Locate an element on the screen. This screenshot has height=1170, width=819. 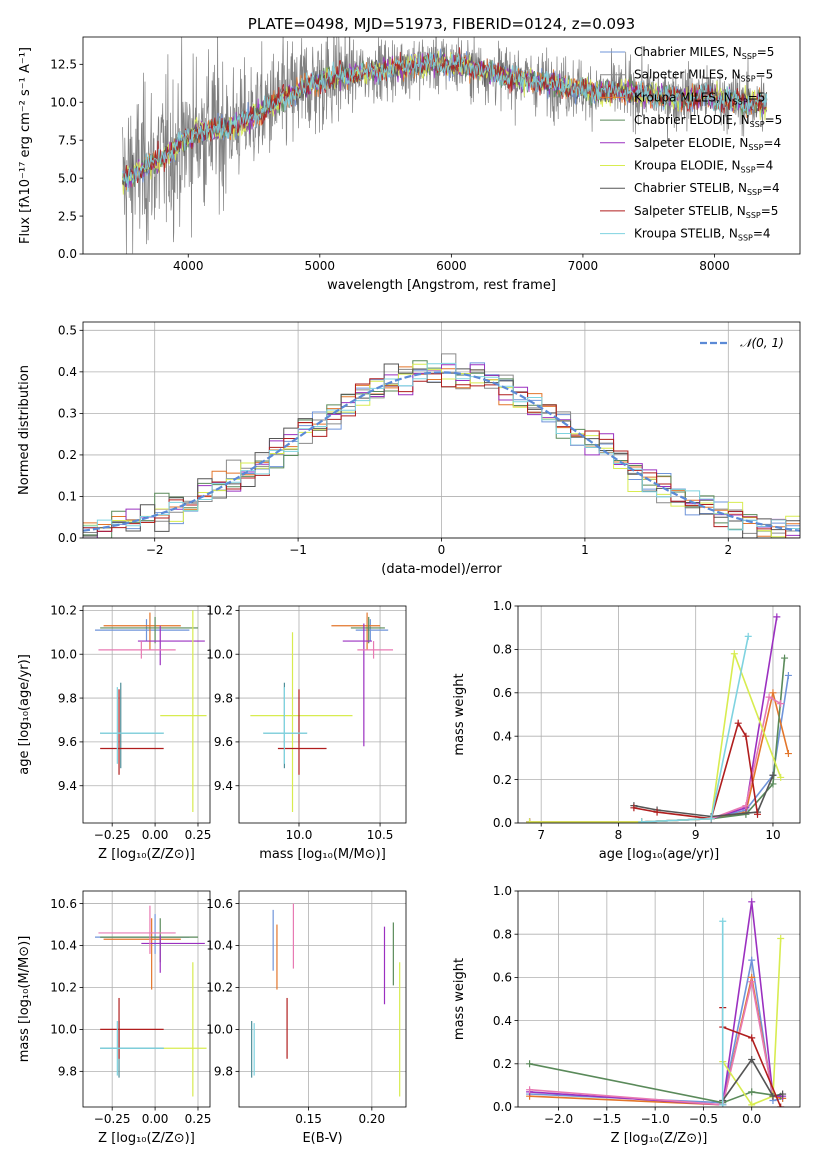
x-axis-label: age [log₁₀(age/yr)] is located at coordinates (659, 854).